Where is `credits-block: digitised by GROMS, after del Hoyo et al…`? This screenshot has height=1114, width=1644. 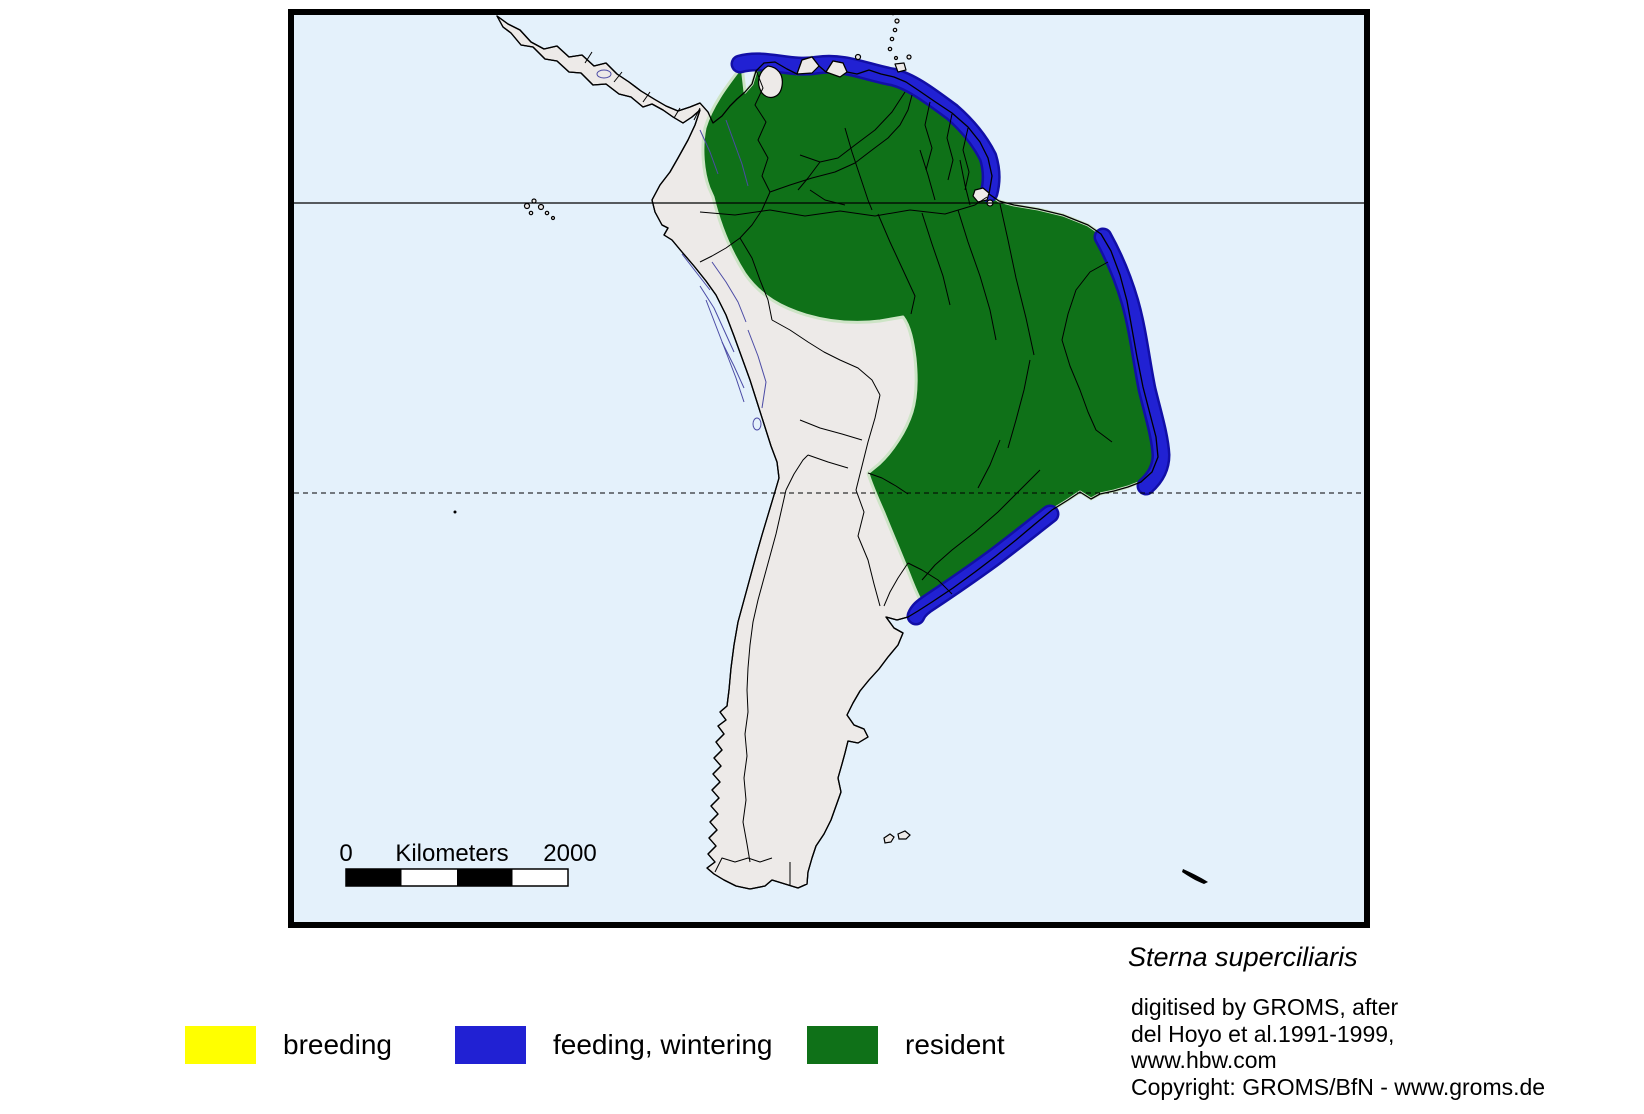
credits-block: digitised by GROMS, after del Hoyo et al… is located at coordinates (1338, 1047).